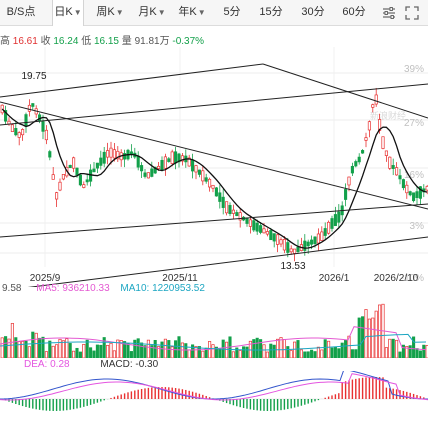 This screenshot has height=423, width=428. I want to click on tab-5min: 5分, so click(232, 12).